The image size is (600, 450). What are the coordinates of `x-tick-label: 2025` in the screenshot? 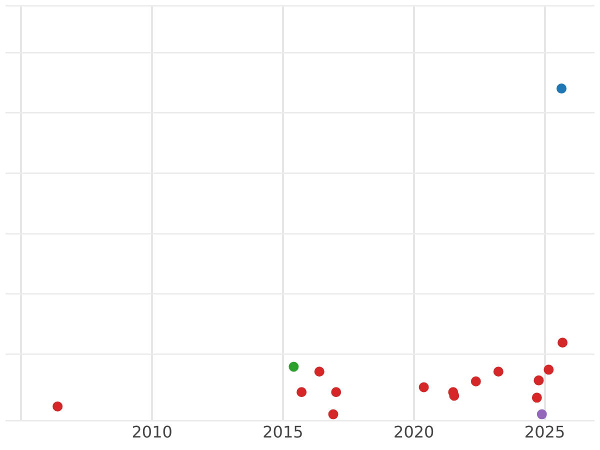 It's located at (545, 432).